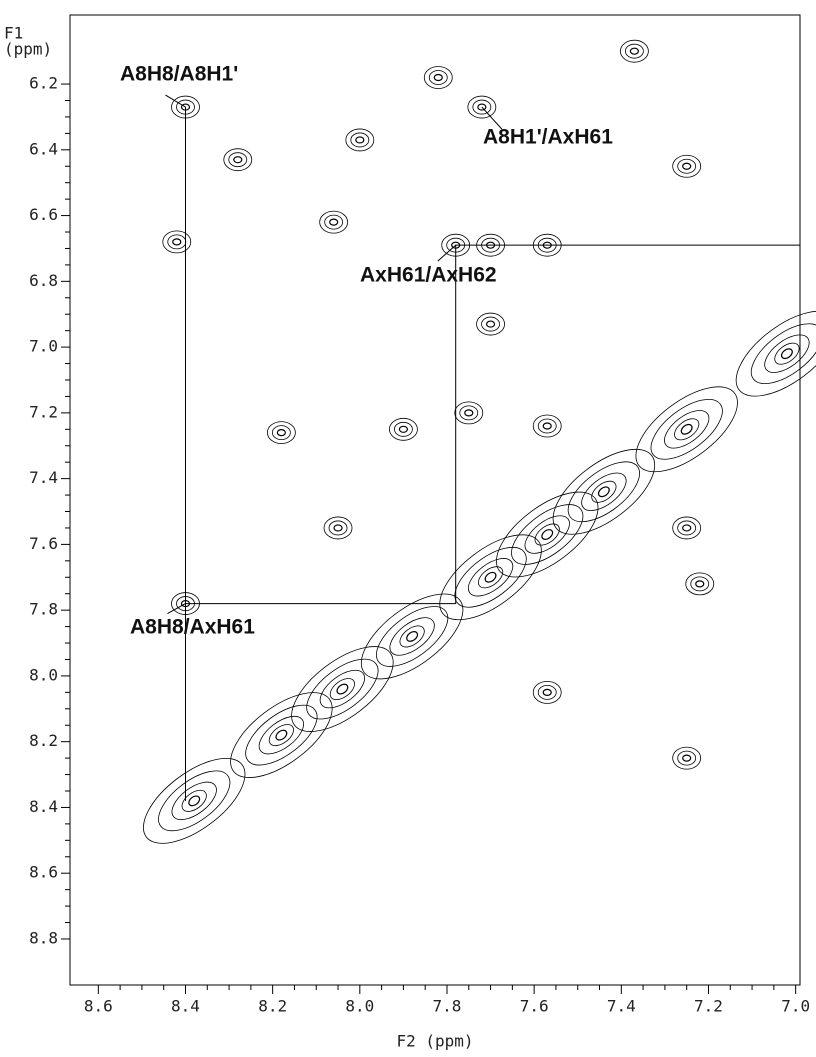 The width and height of the screenshot is (816, 1057). What do you see at coordinates (43, 83) in the screenshot?
I see `y-tick-label: 6.2` at bounding box center [43, 83].